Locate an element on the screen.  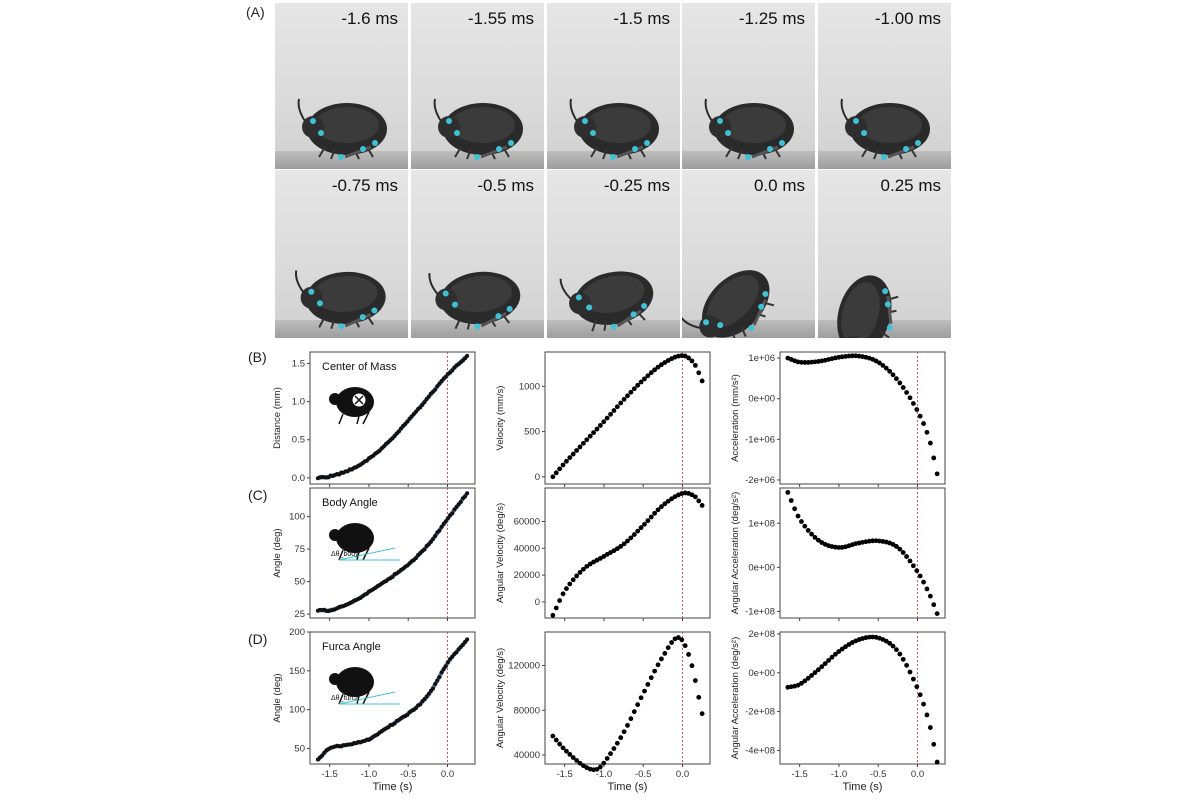
y-tick-label: 100 is located at coordinates (297, 517).